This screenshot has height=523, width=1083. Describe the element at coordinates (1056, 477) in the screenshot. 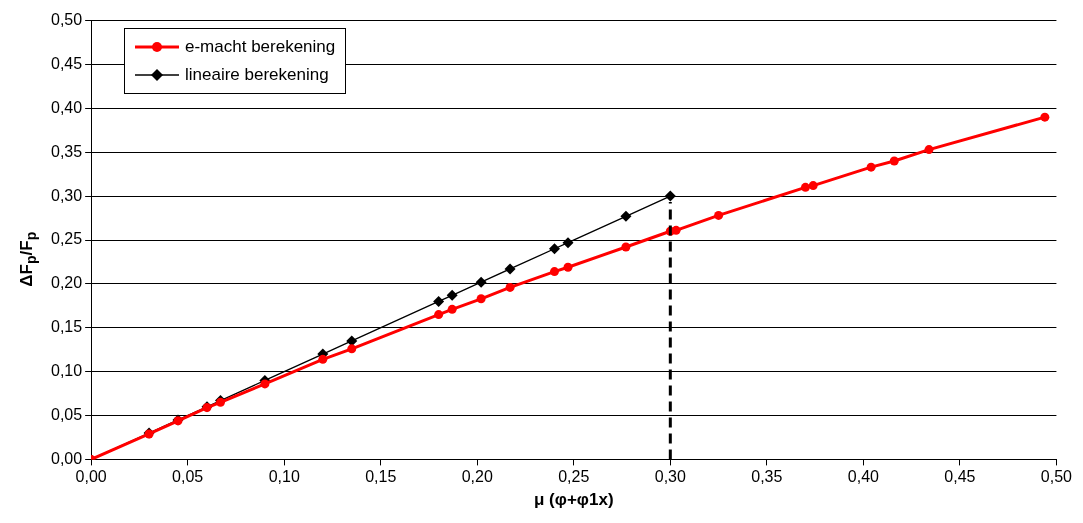

I see `x-tick-label: 0,50` at that location.